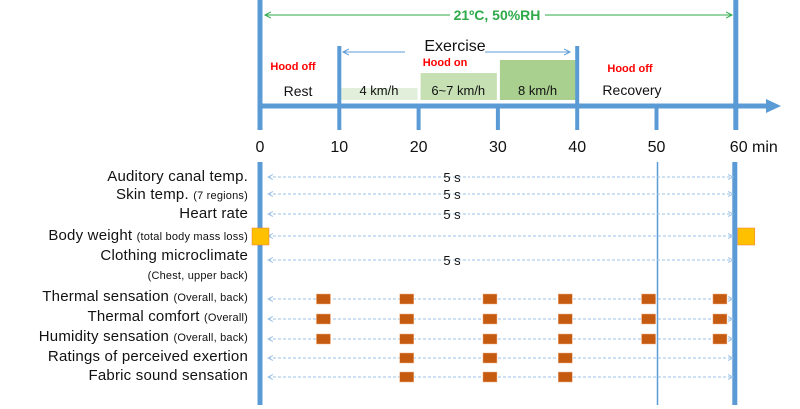 The image size is (800, 409). I want to click on measurement-label: Clothing microclimate (Chest, upper back), so click(174, 266).